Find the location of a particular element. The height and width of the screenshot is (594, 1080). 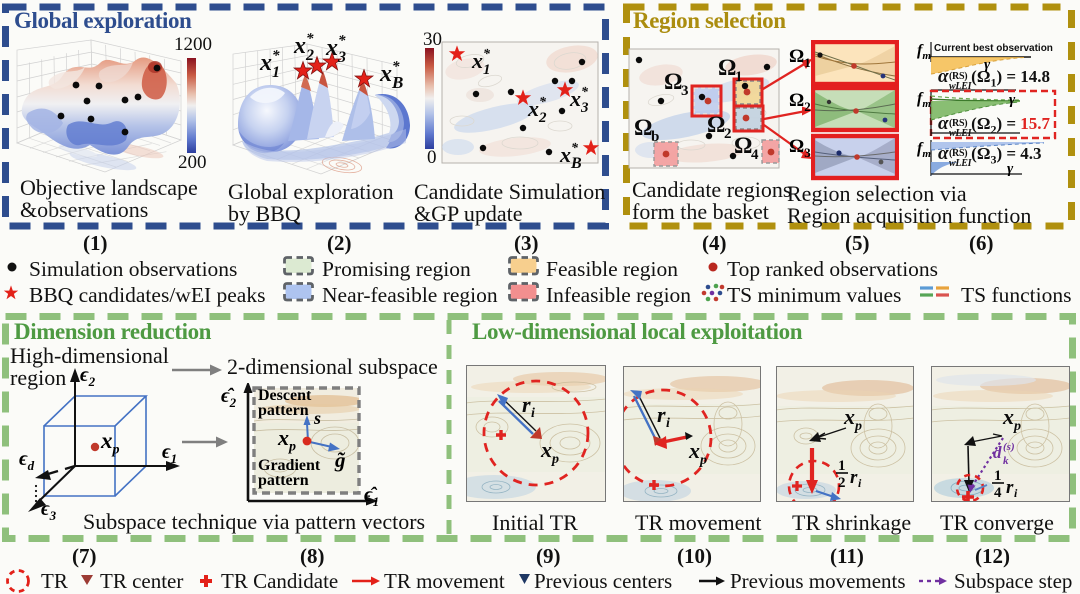

svg-text: 200 is located at coordinates (192, 162).